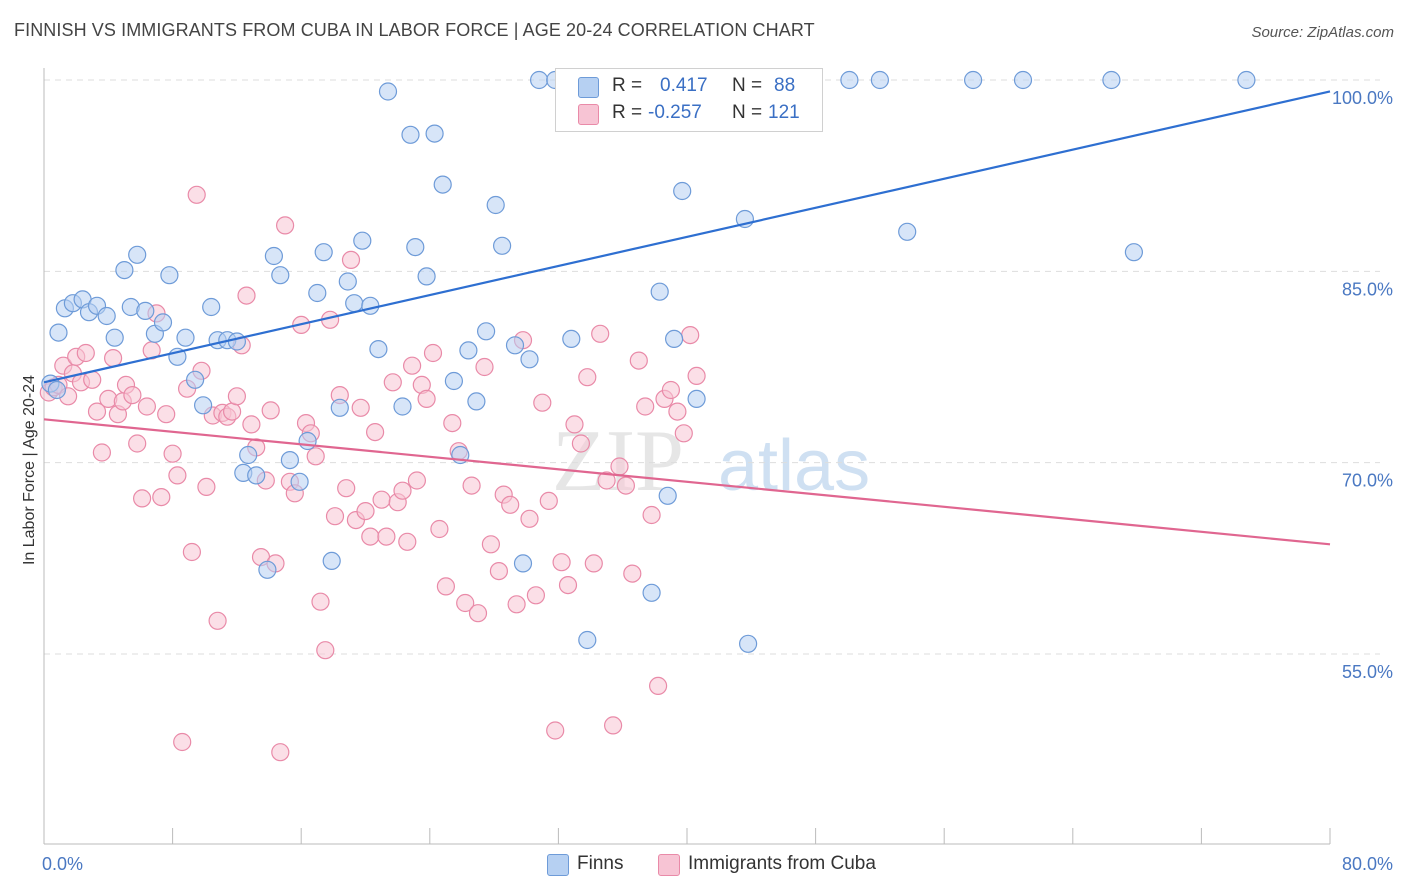  What do you see at coordinates (717, 864) in the screenshot?
I see `x-tick-labels: 0.0% 80.0%` at bounding box center [717, 864].